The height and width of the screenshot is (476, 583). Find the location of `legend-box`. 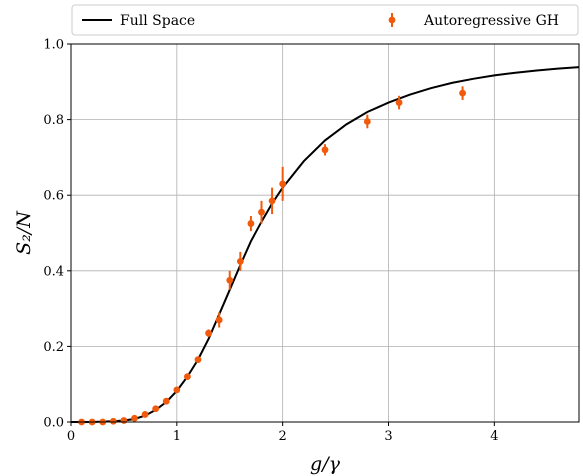

legend-box is located at coordinates (325, 20).